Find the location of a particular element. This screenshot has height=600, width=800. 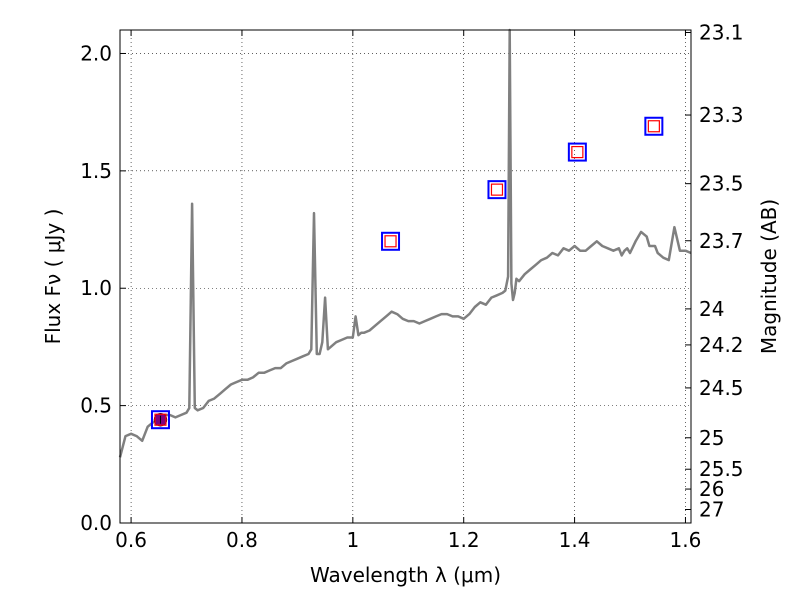

y2-tick-label: 25 is located at coordinates (711, 438).